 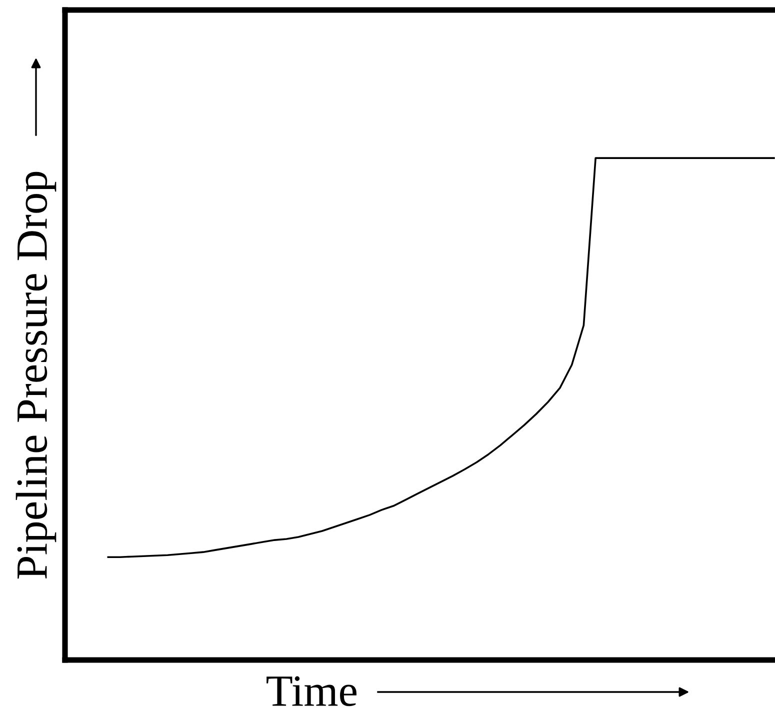 What do you see at coordinates (36, 375) in the screenshot?
I see `y-axis-title: Pipeline Pressure Drop` at bounding box center [36, 375].